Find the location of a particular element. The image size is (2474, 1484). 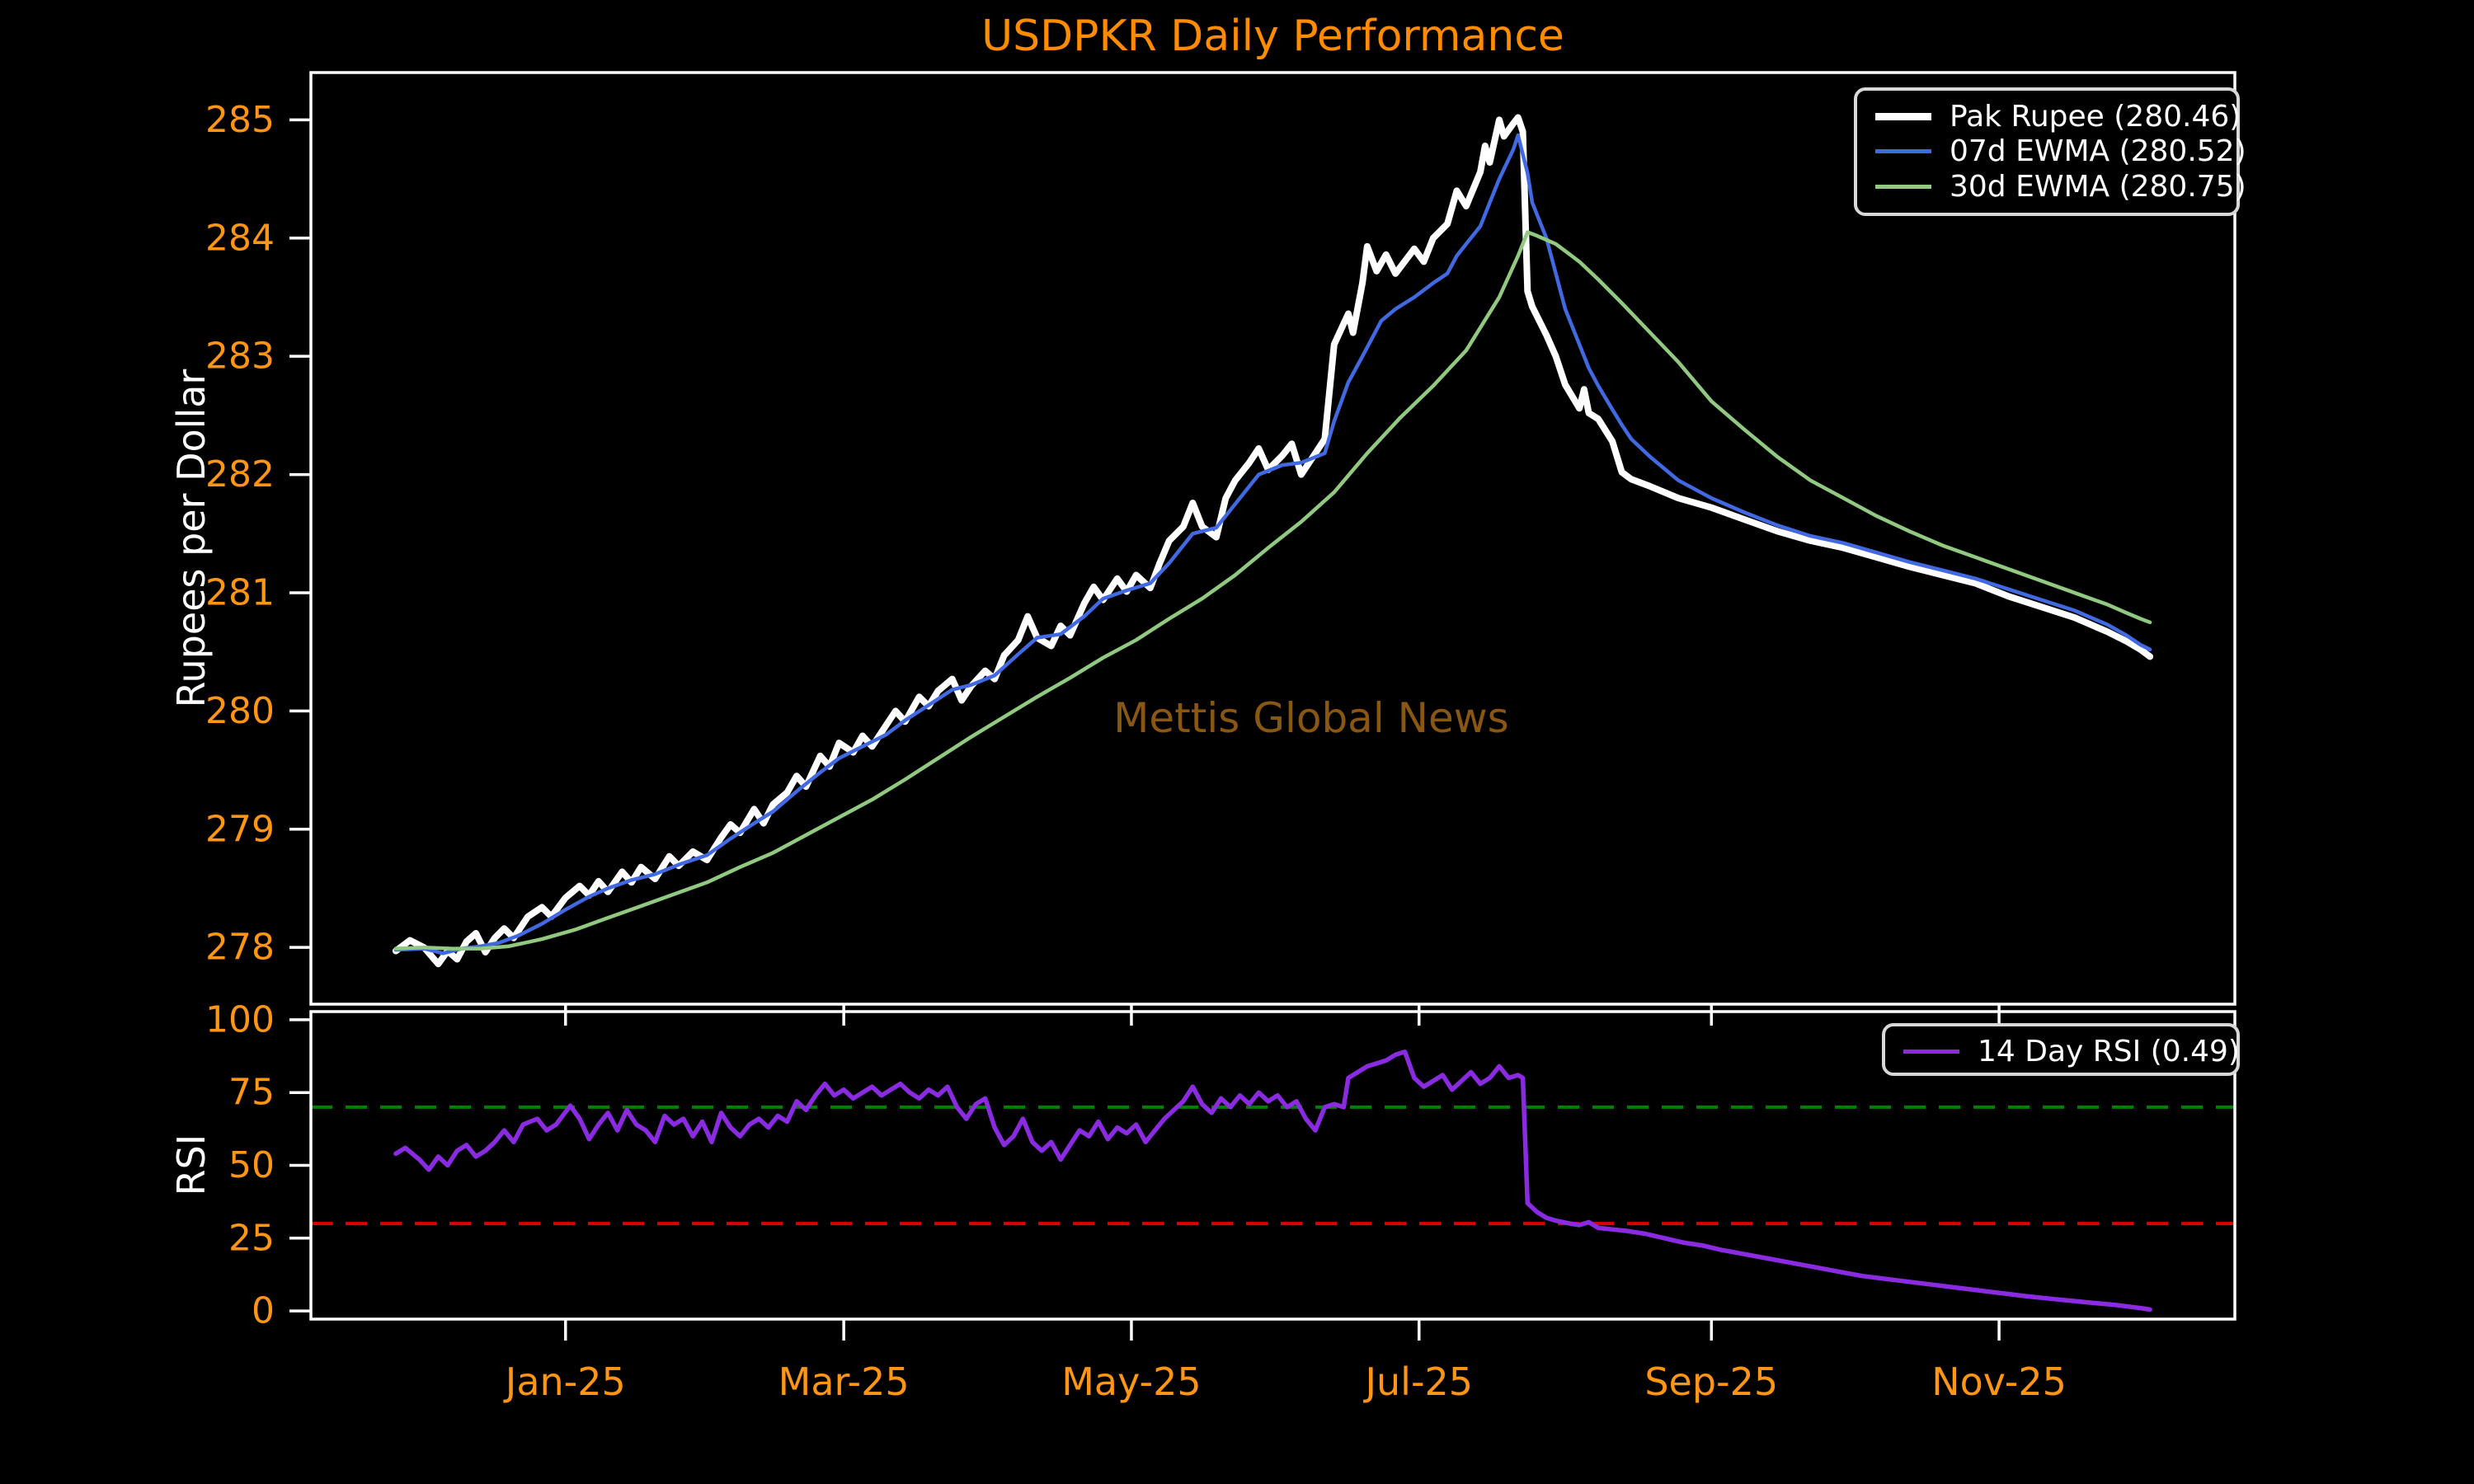

ewma30-line-swatch is located at coordinates (1903, 187).